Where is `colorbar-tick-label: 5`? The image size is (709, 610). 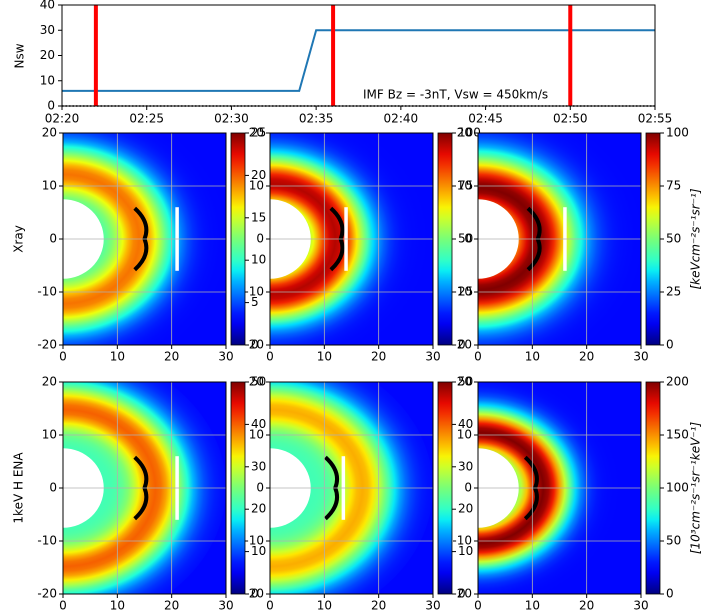
colorbar-tick-label: 5 is located at coordinates (255, 302).